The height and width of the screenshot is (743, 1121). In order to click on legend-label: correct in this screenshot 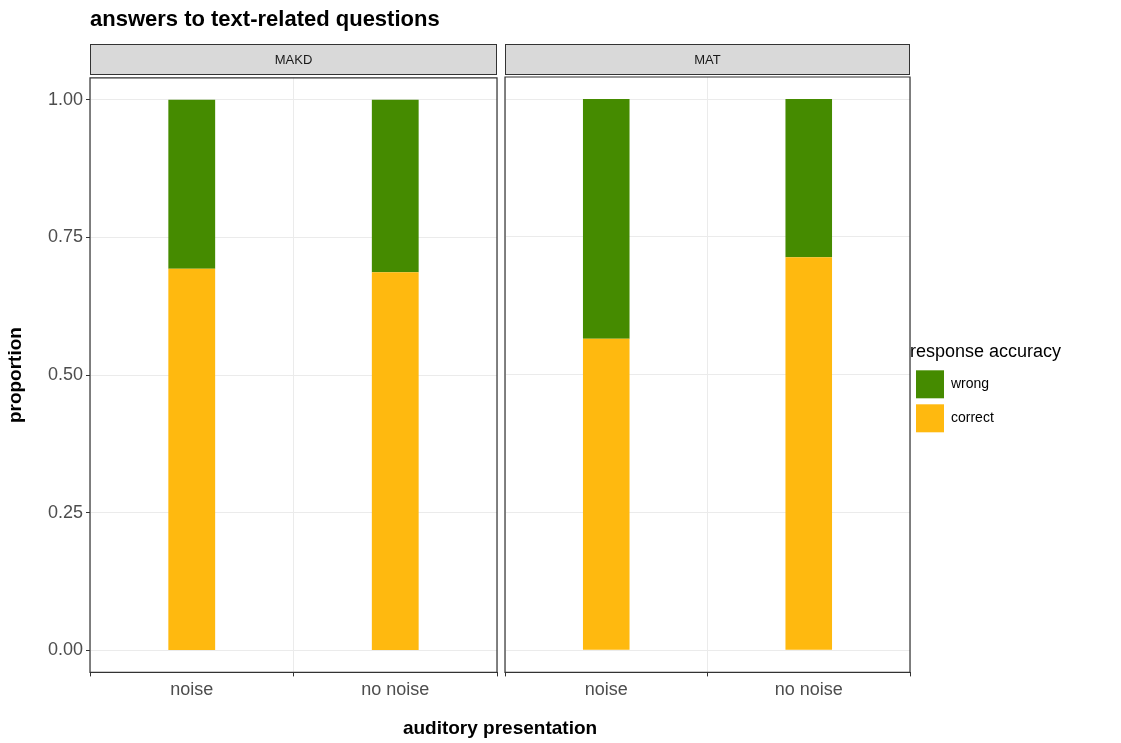, I will do `click(972, 417)`.